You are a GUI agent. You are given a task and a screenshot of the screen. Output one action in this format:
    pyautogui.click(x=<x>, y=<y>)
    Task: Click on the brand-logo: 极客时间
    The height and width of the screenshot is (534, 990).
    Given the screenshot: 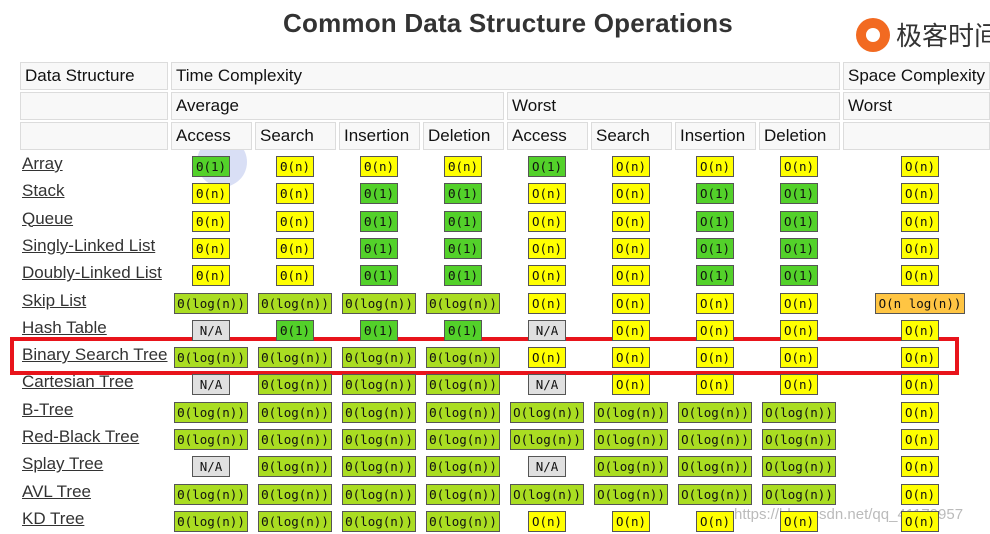 What is the action you would take?
    pyautogui.click(x=923, y=34)
    